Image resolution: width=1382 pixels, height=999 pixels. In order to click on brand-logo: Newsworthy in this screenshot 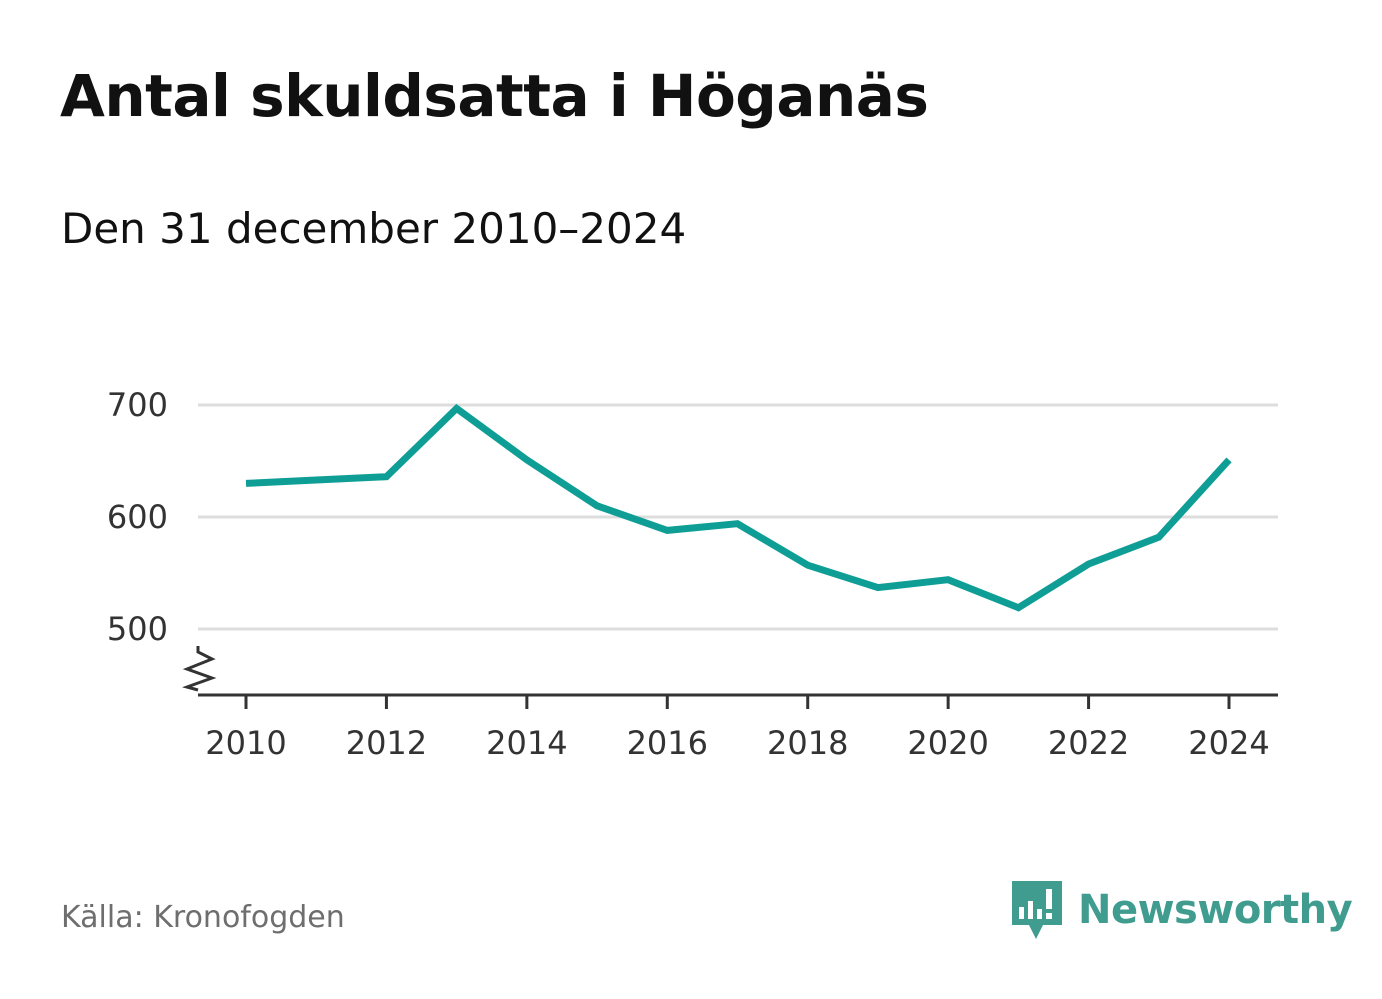, I will do `click(1181, 910)`.